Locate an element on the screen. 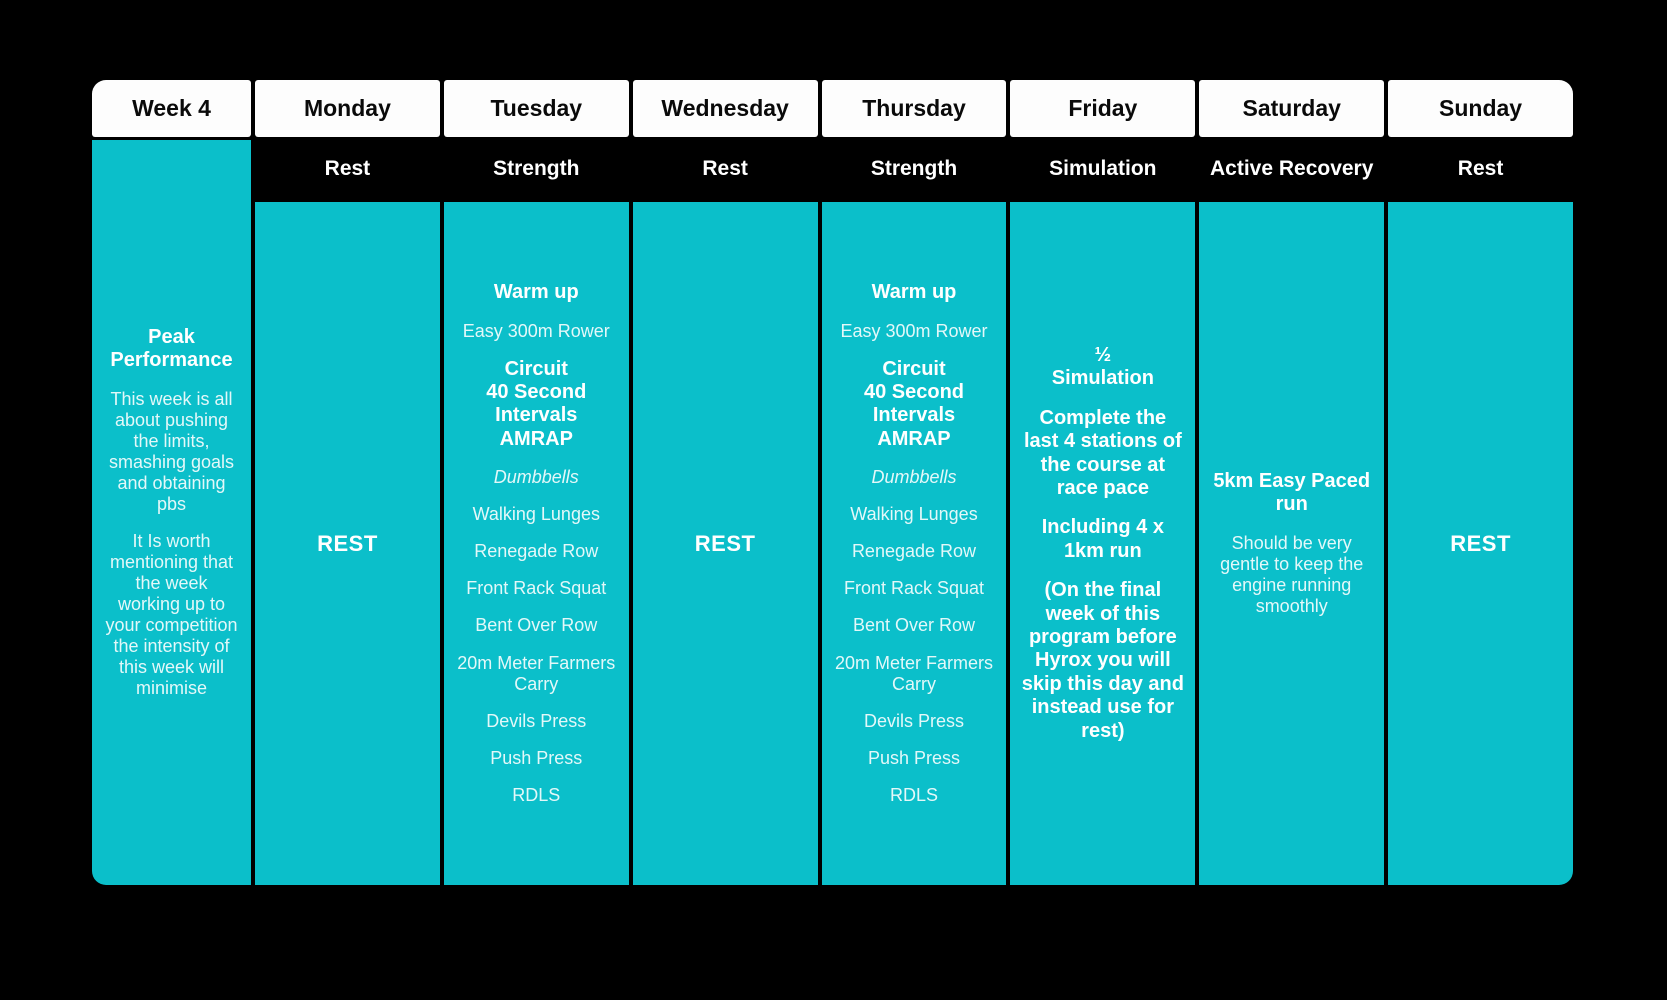 This screenshot has width=1667, height=1000. session-type-label: Simulation is located at coordinates (1103, 169).